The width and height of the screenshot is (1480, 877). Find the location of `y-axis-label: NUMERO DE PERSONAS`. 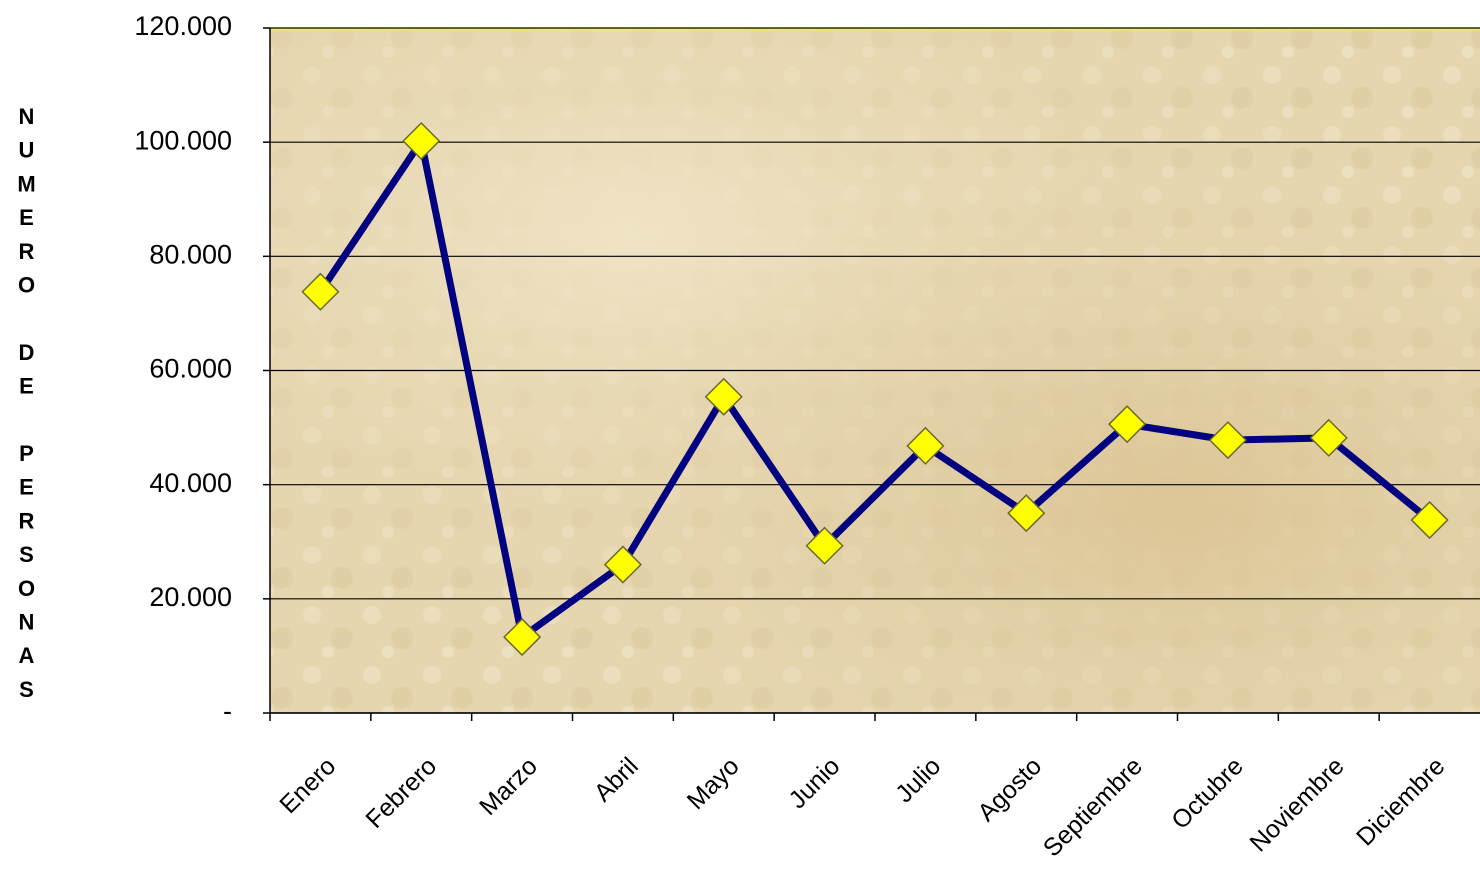

y-axis-label: NUMERO DE PERSONAS is located at coordinates (26, 407).